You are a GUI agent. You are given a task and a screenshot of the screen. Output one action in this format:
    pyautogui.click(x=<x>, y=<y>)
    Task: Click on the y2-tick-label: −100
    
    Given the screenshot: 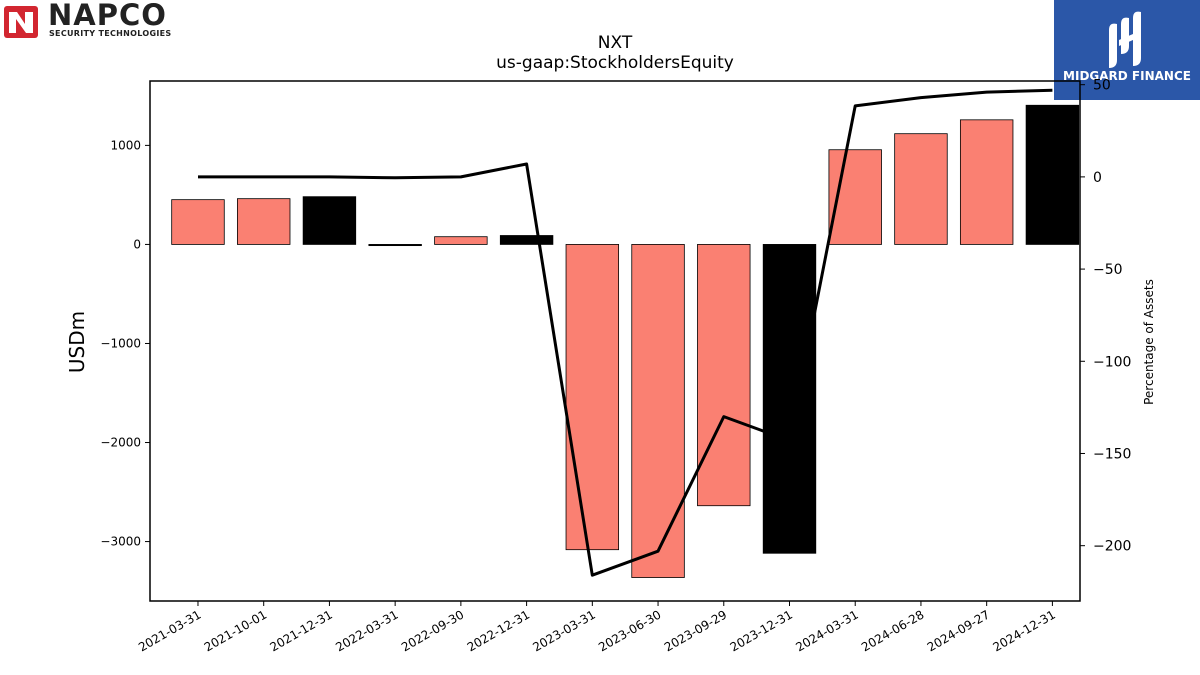 What is the action you would take?
    pyautogui.click(x=1112, y=362)
    